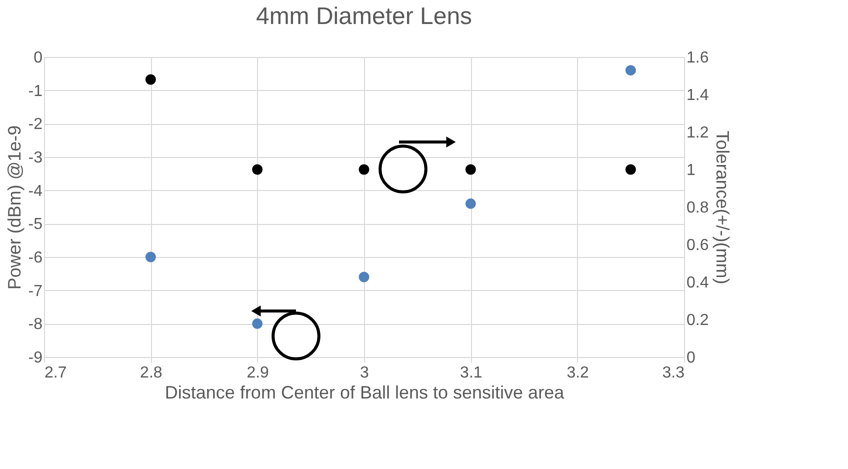 Image resolution: width=848 pixels, height=469 pixels. I want to click on x-tick-label: 2.9, so click(258, 373).